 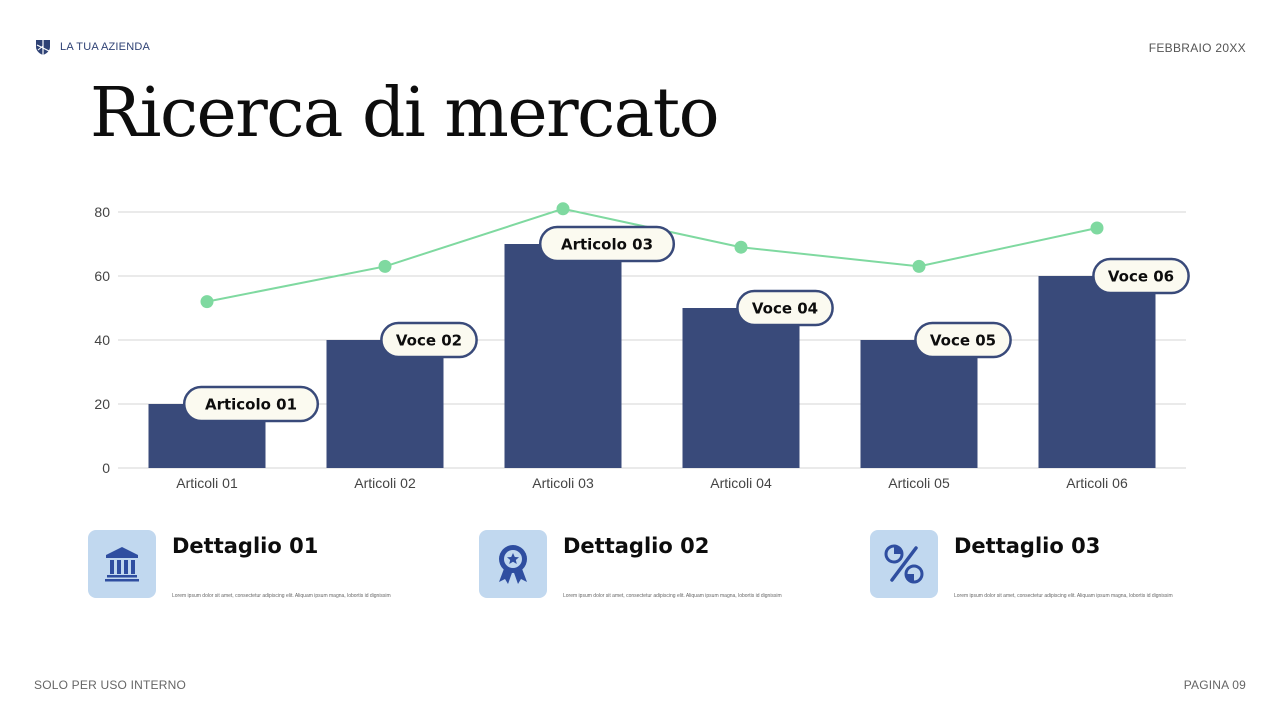 I want to click on data-label: Articolo 01, so click(x=251, y=405).